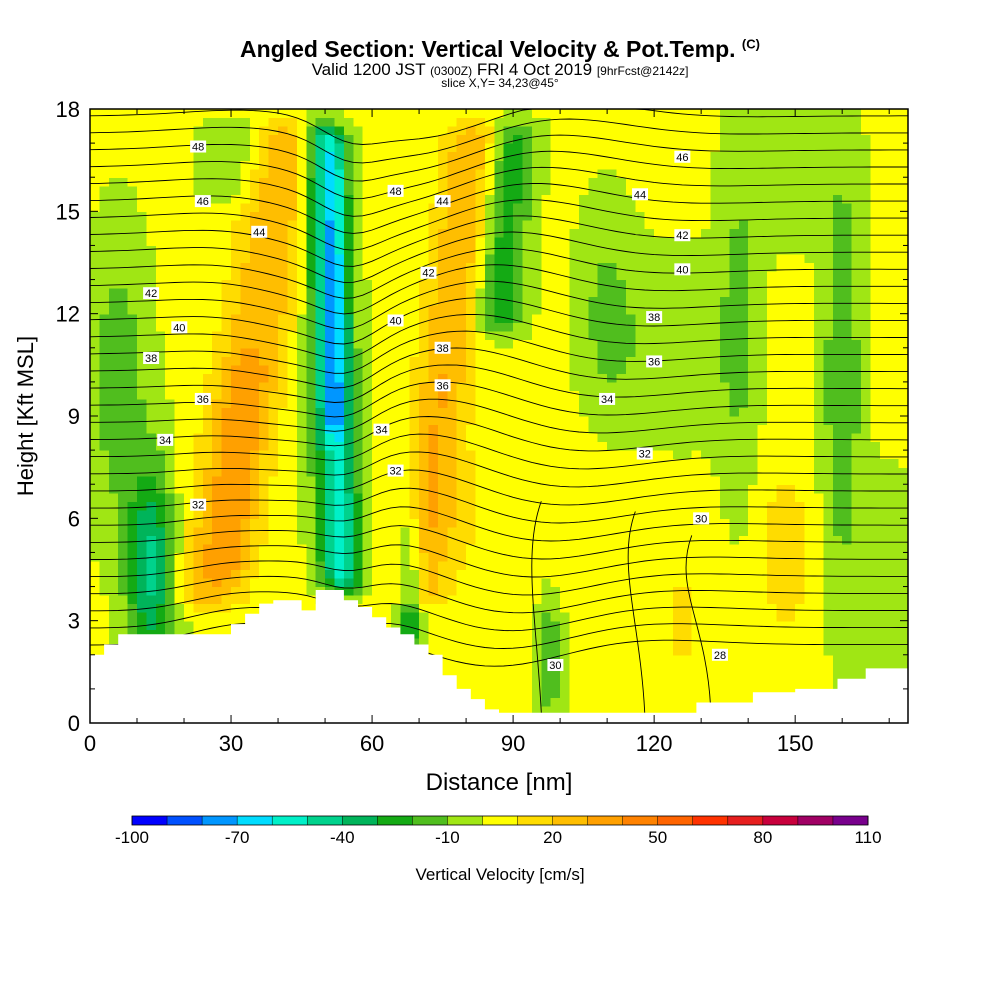 The image size is (1000, 1000). What do you see at coordinates (499, 782) in the screenshot?
I see `x-axis-label: Distance [nm]` at bounding box center [499, 782].